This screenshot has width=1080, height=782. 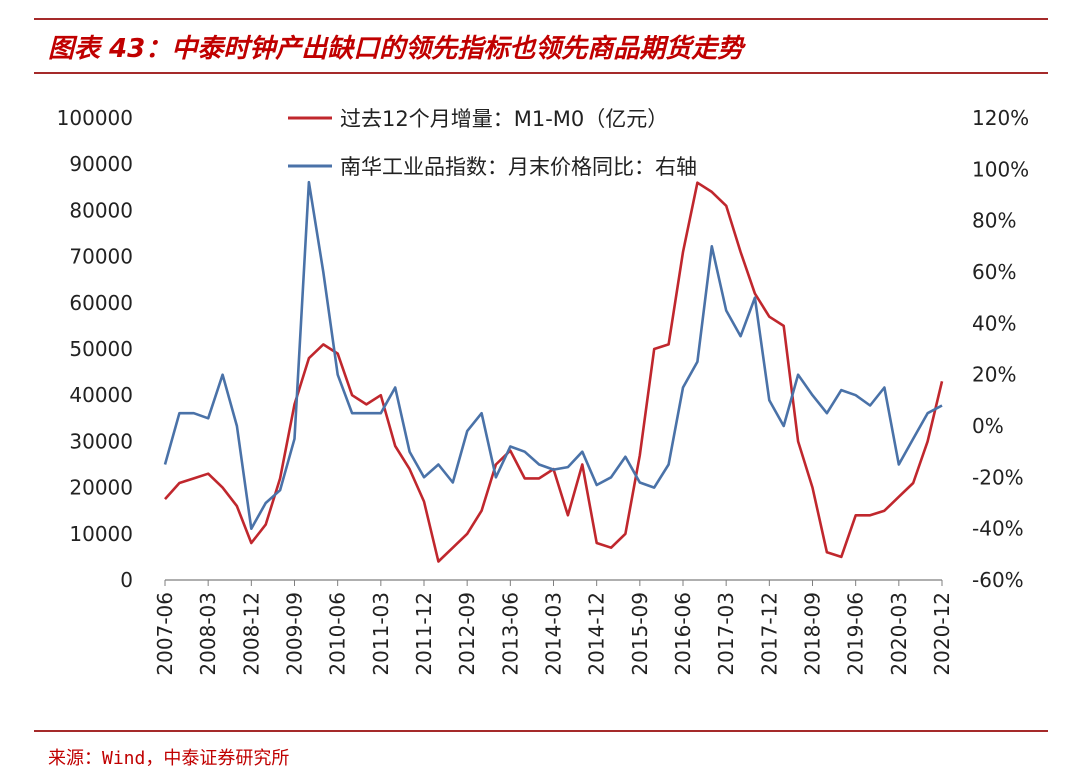 I want to click on right-axis-tick-label: -40%, so click(x=998, y=529).